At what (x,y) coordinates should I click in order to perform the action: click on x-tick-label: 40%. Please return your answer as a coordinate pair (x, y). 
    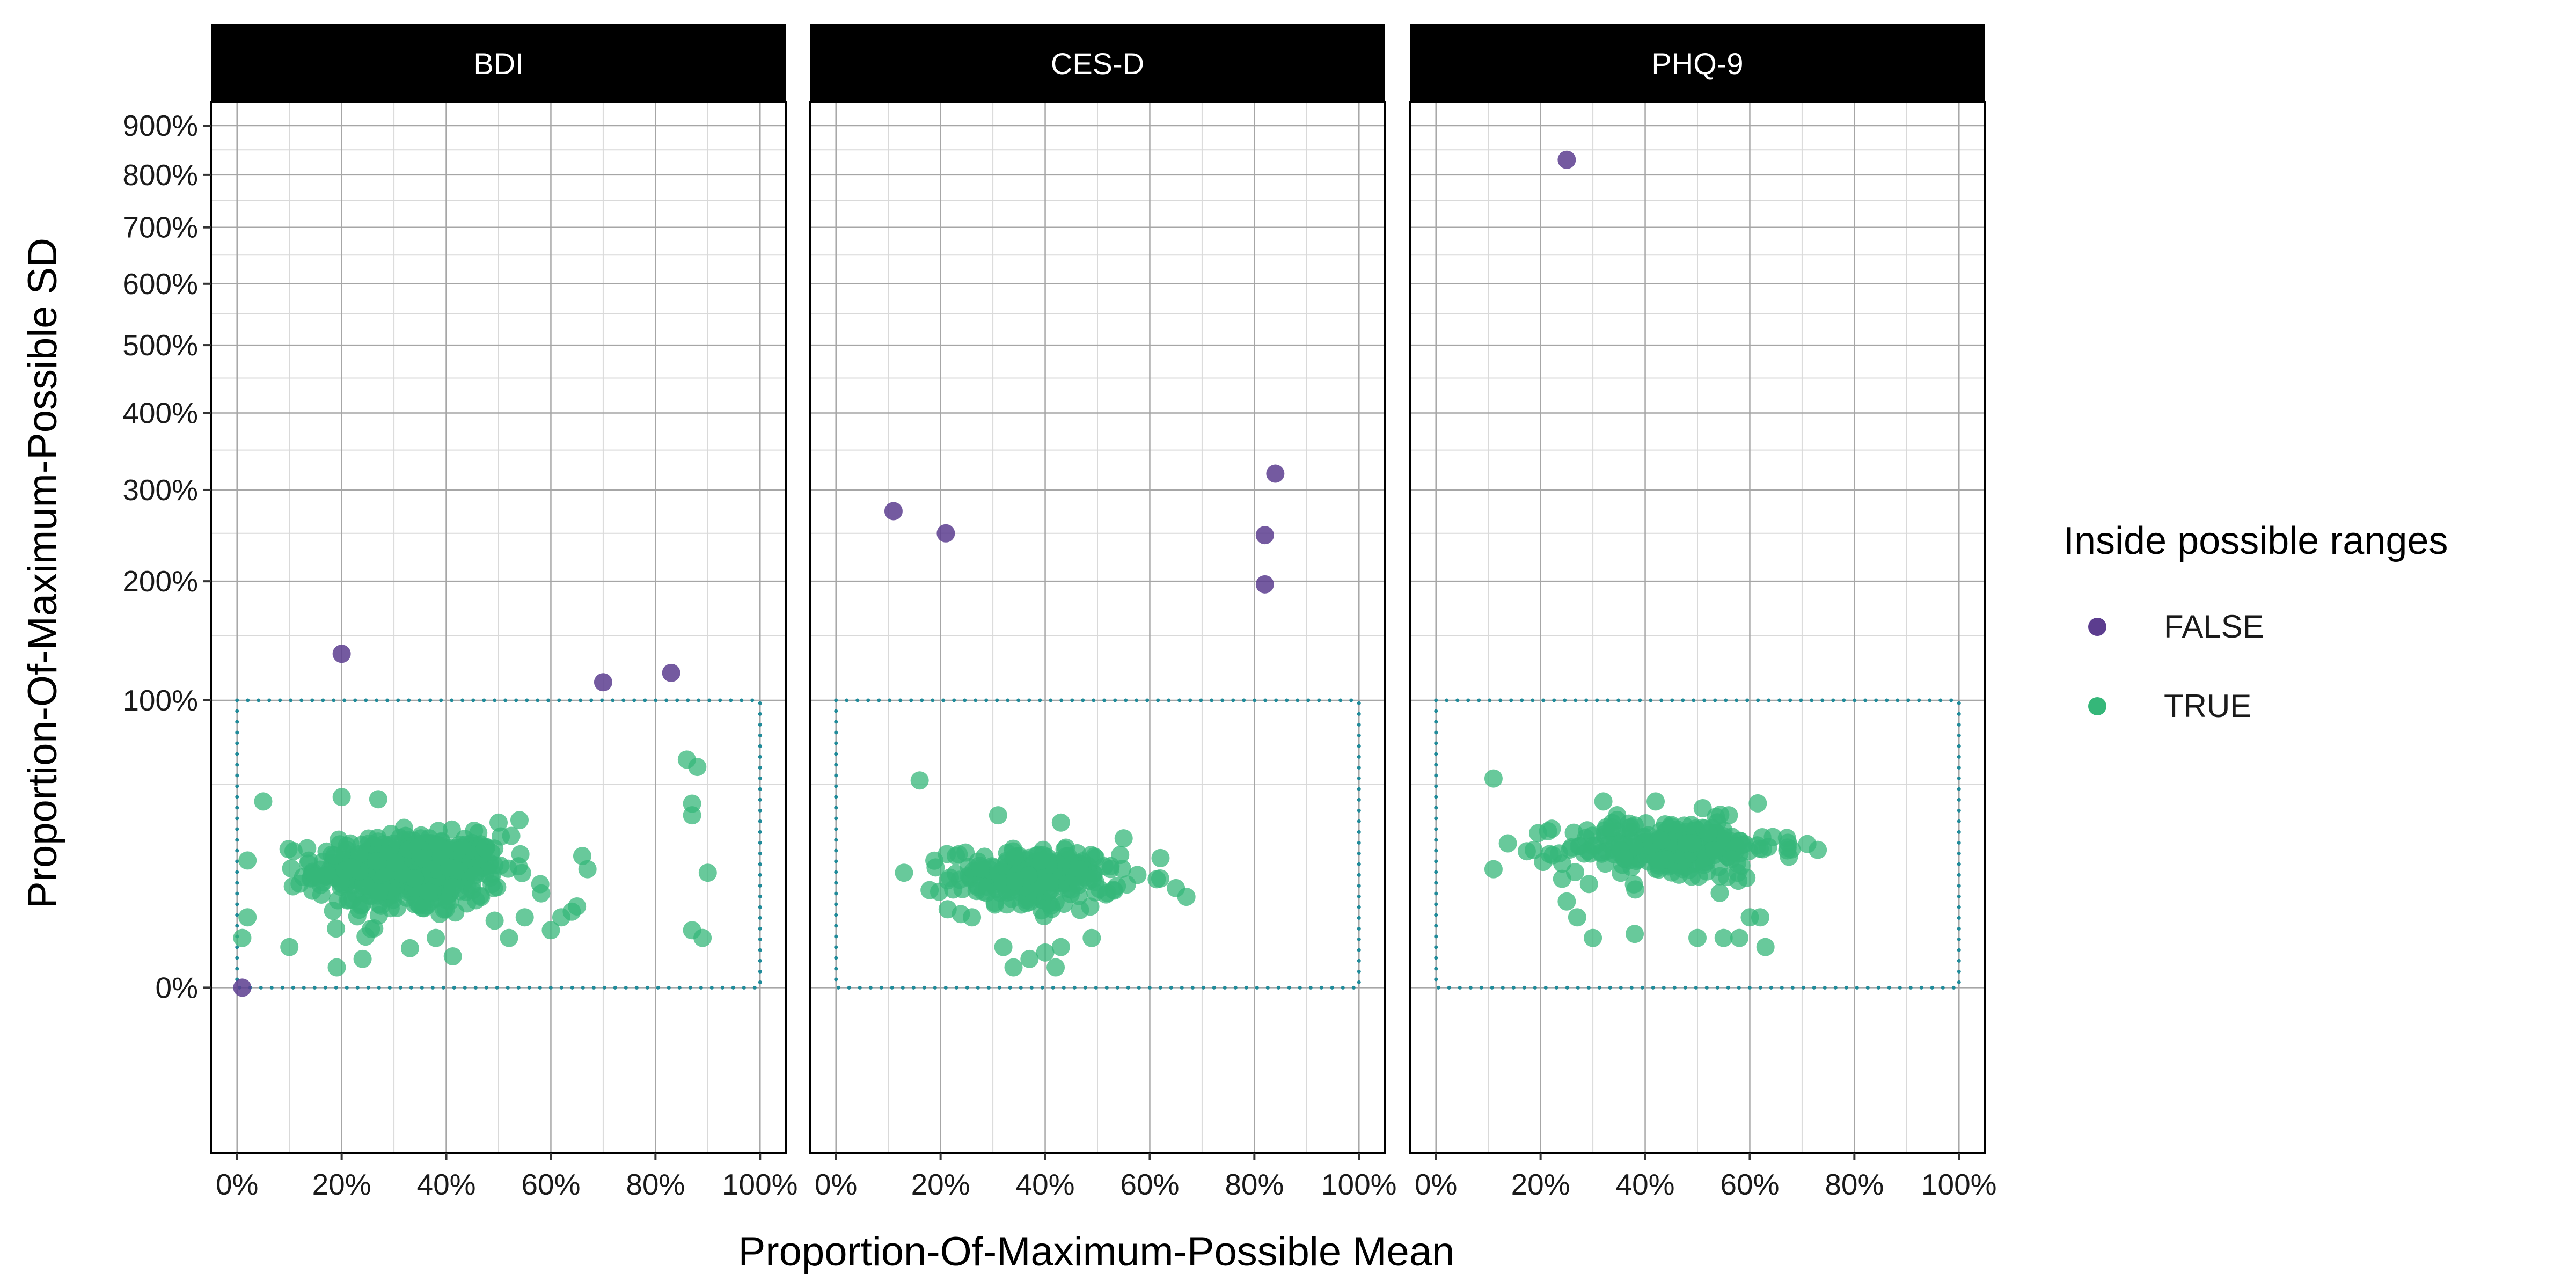
    Looking at the image, I should click on (445, 1184).